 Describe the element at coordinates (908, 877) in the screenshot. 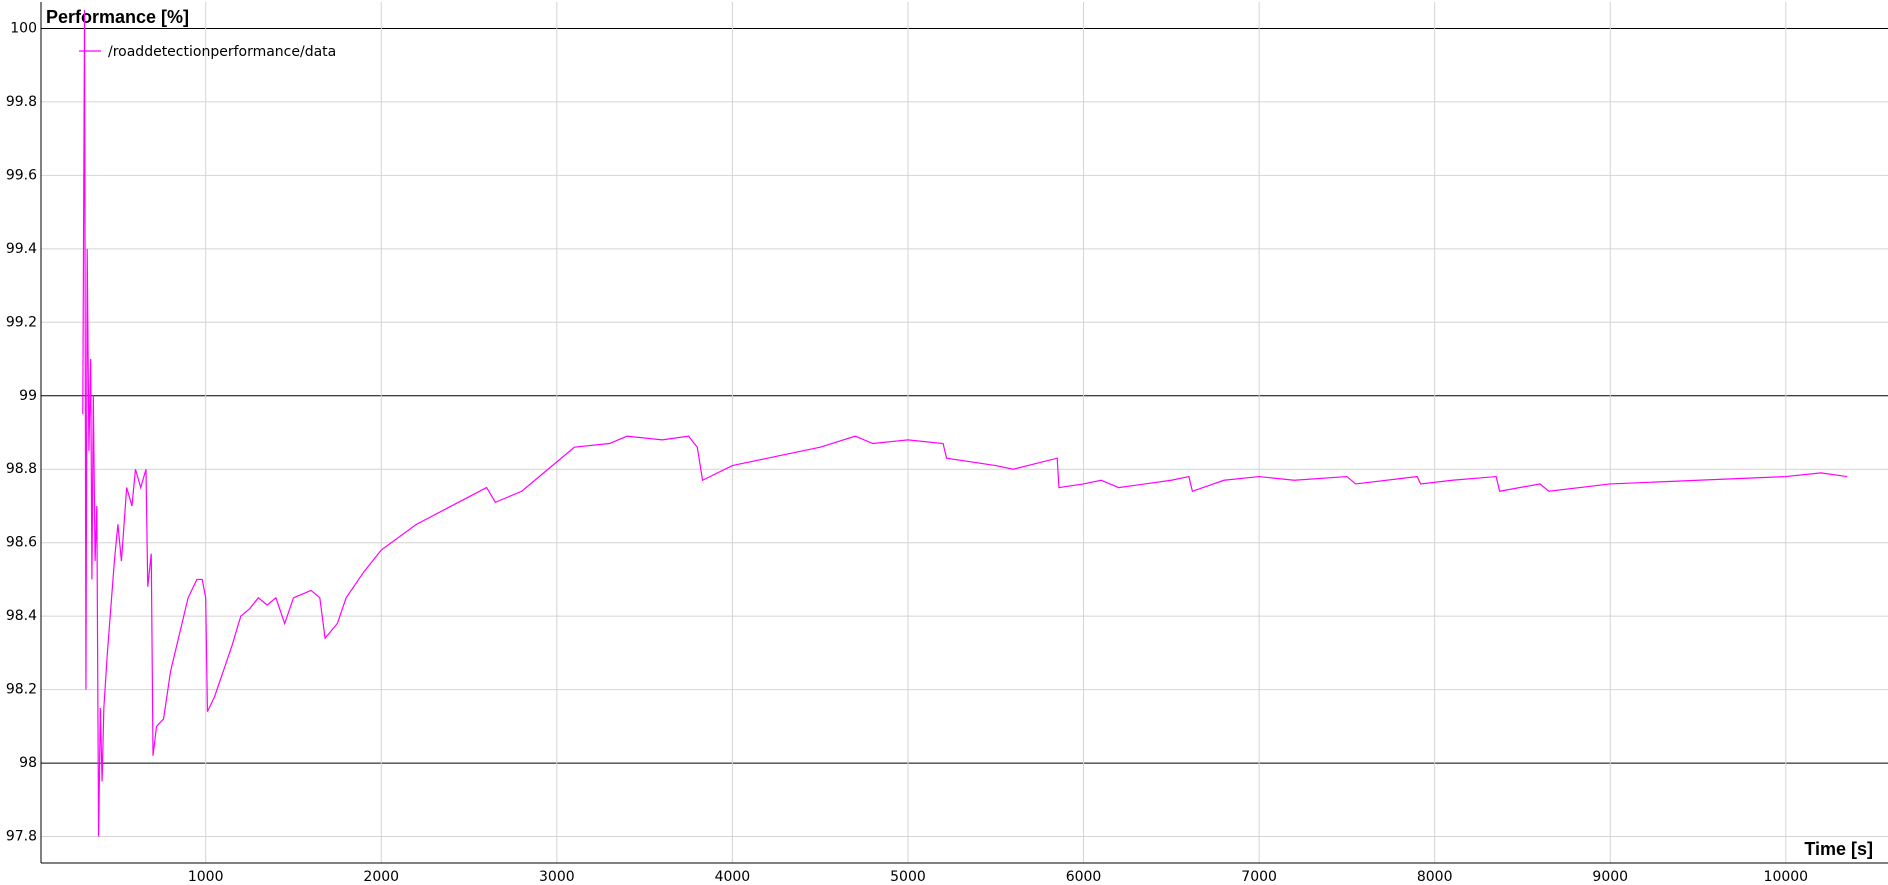

I see `x-tick-label: 5000` at that location.